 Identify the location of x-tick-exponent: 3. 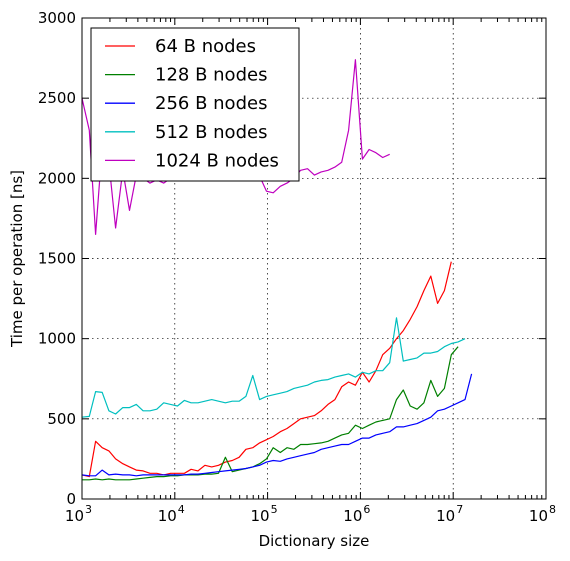
(88, 509).